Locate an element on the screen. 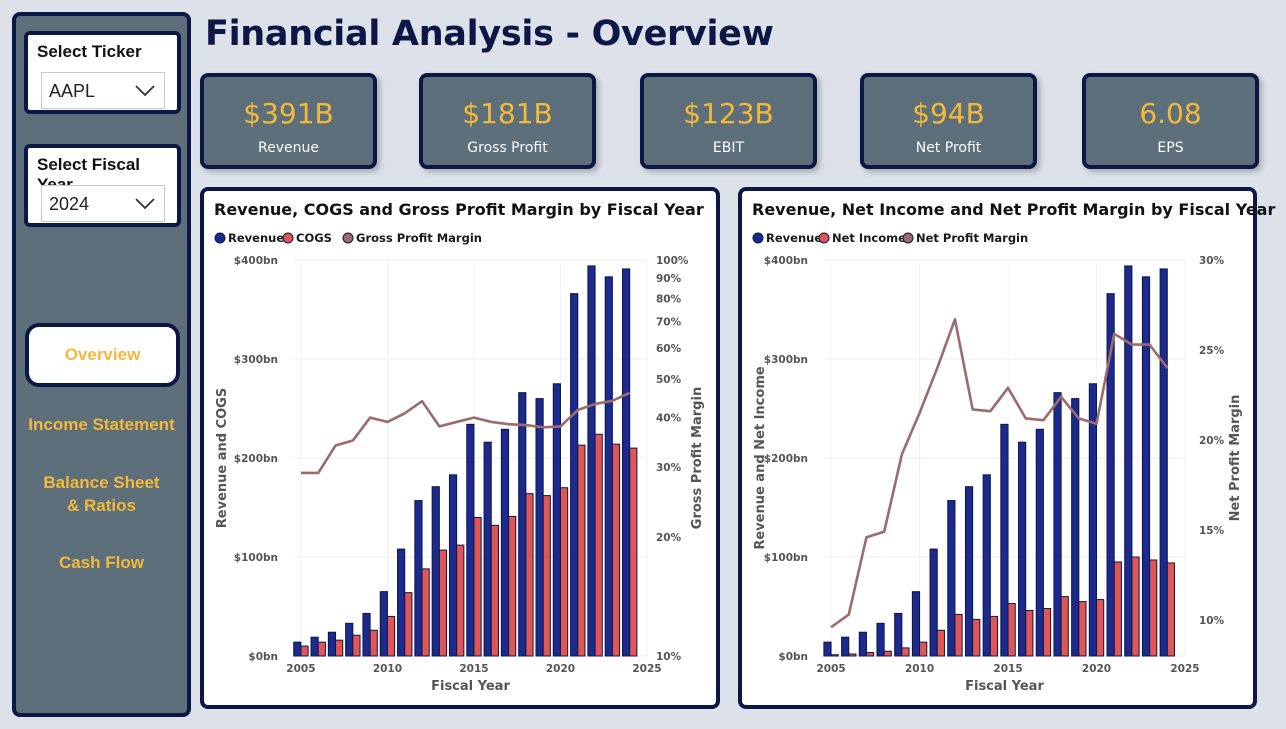 The width and height of the screenshot is (1286, 729). x-tick-label: 2015 is located at coordinates (1007, 669).